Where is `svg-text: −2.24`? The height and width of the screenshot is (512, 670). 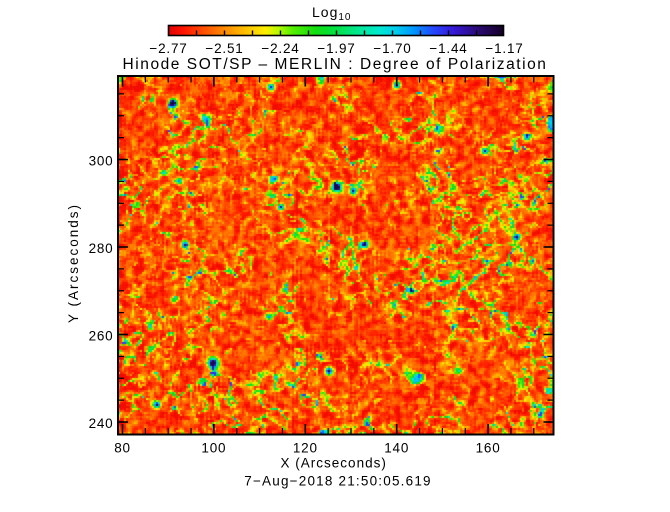 svg-text: −2.24 is located at coordinates (280, 48).